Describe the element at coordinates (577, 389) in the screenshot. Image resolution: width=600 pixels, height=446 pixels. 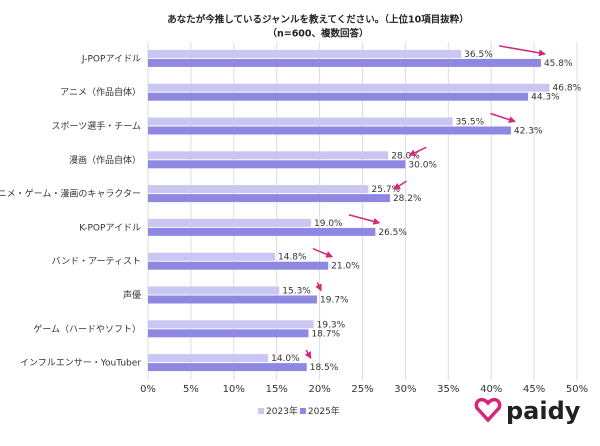
I see `x-tick-label: 50%` at that location.